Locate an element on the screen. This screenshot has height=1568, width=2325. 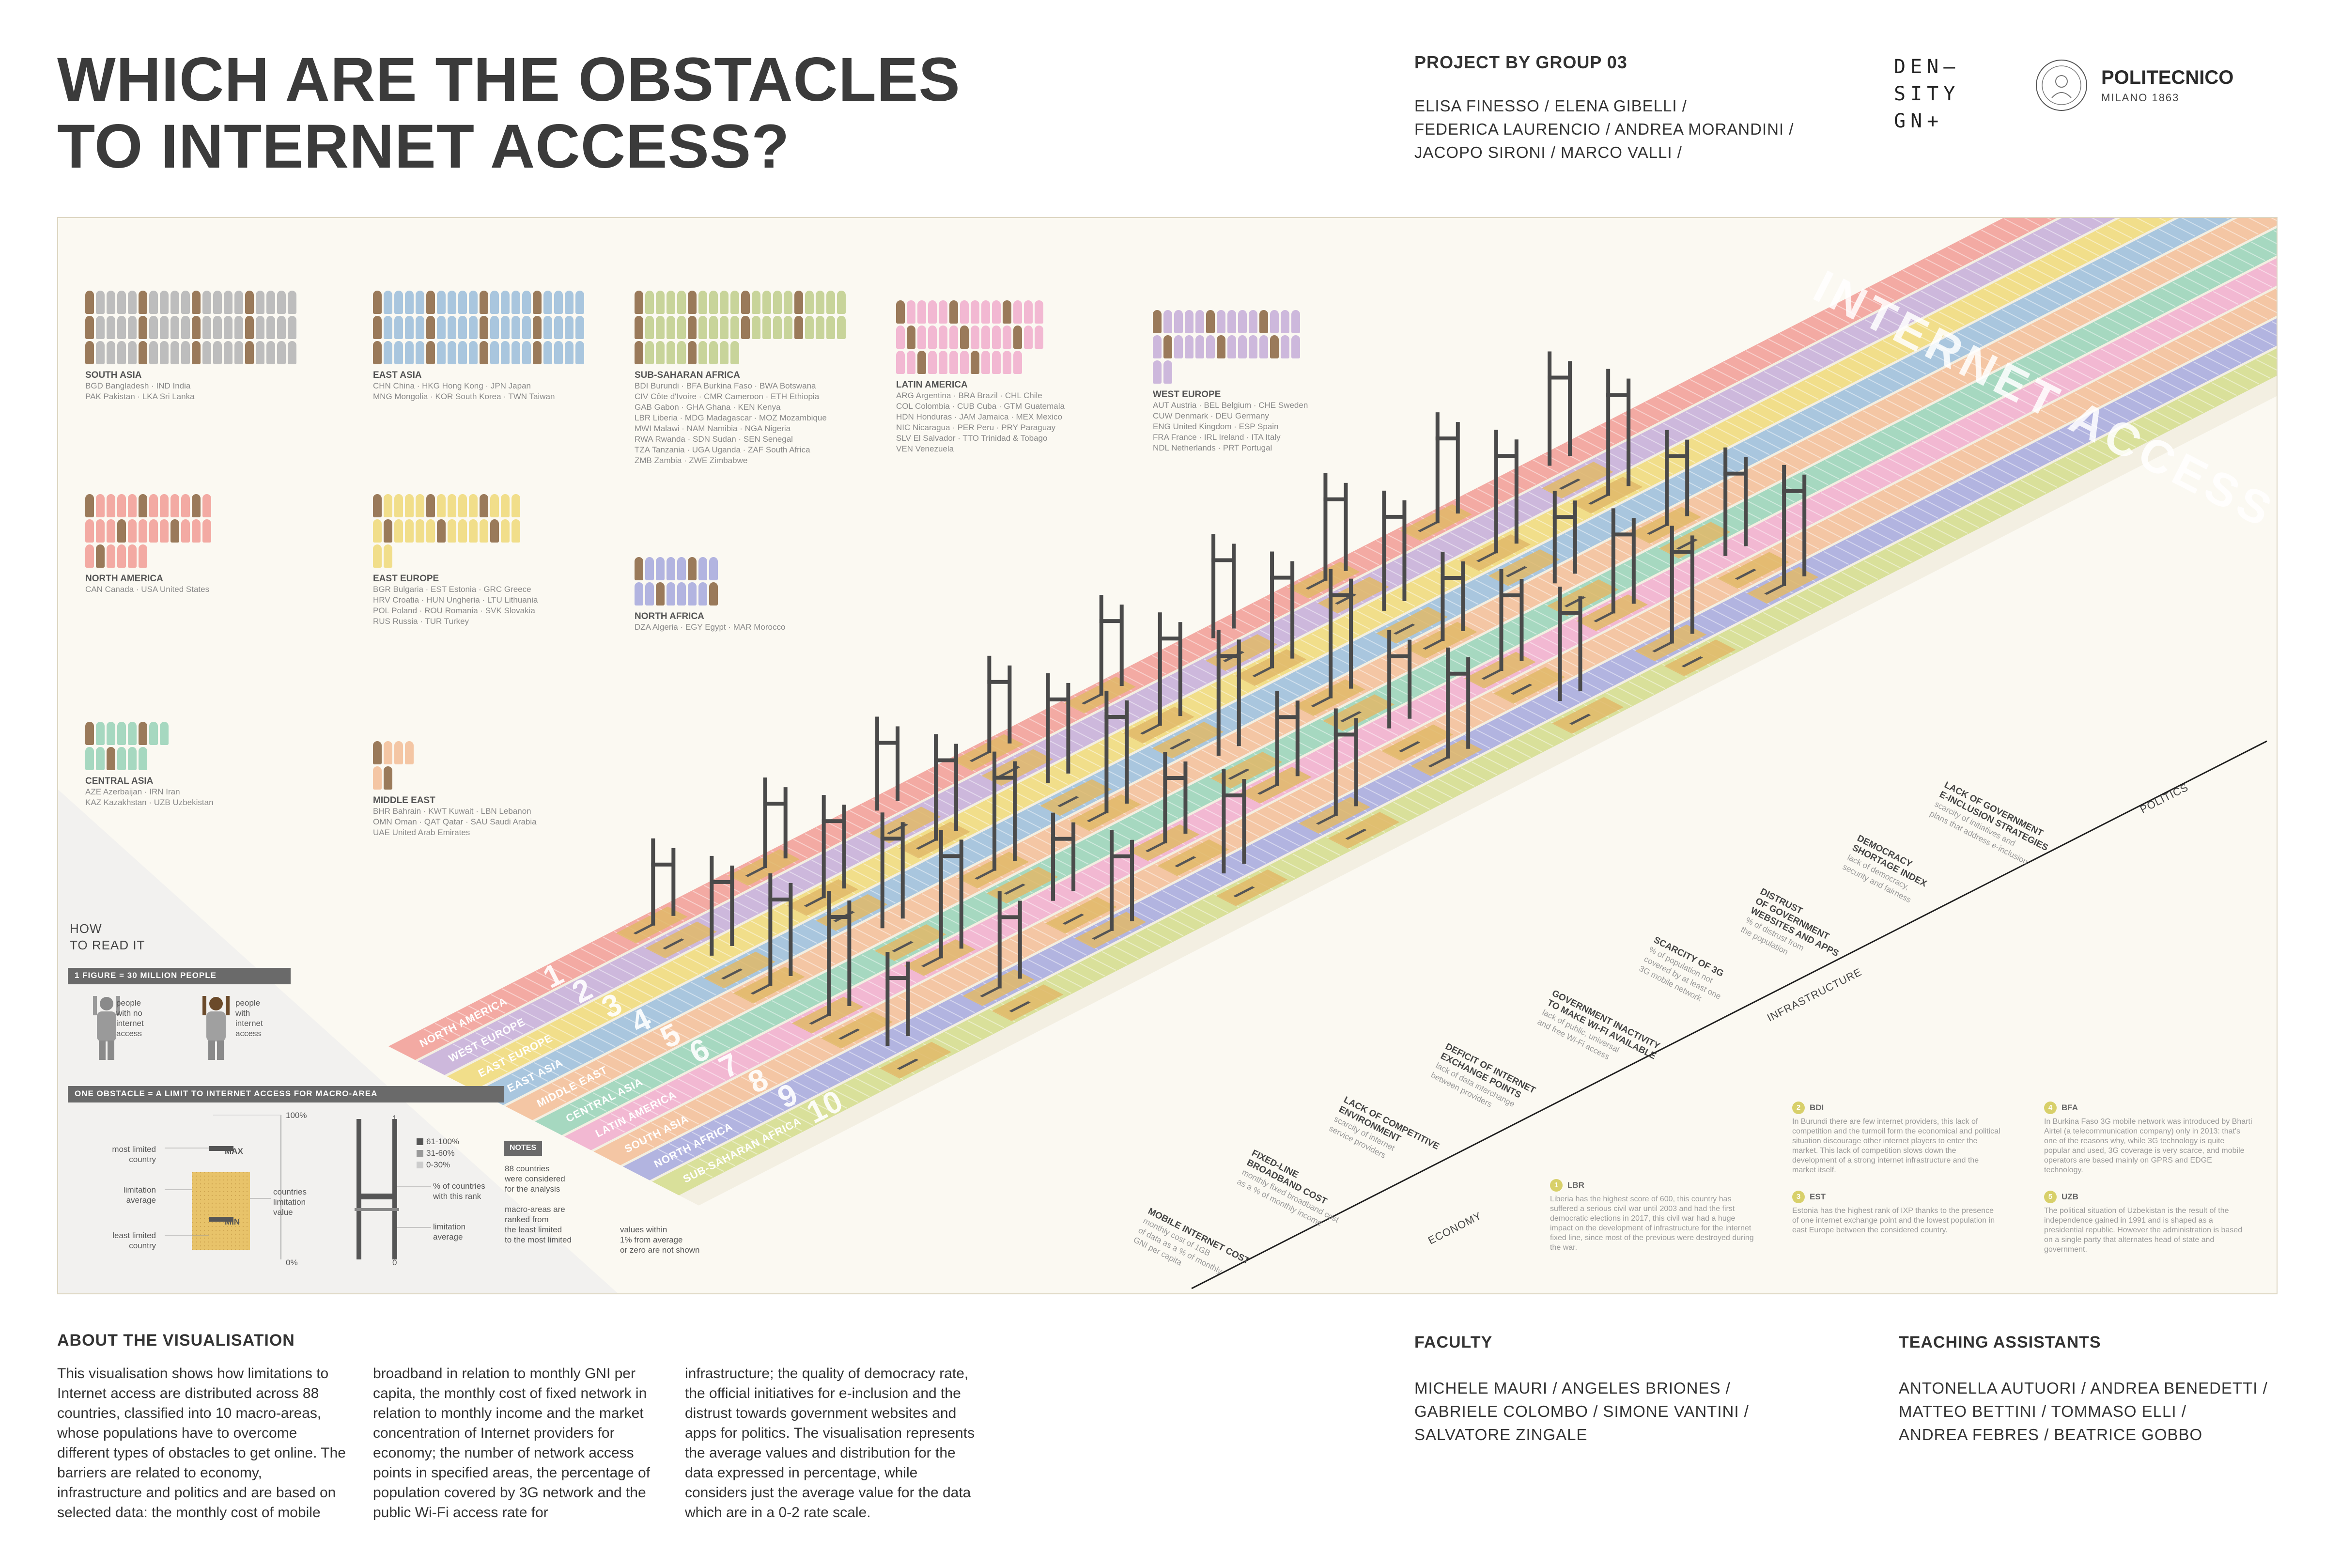
logo-line: DEN– is located at coordinates (1927, 67).